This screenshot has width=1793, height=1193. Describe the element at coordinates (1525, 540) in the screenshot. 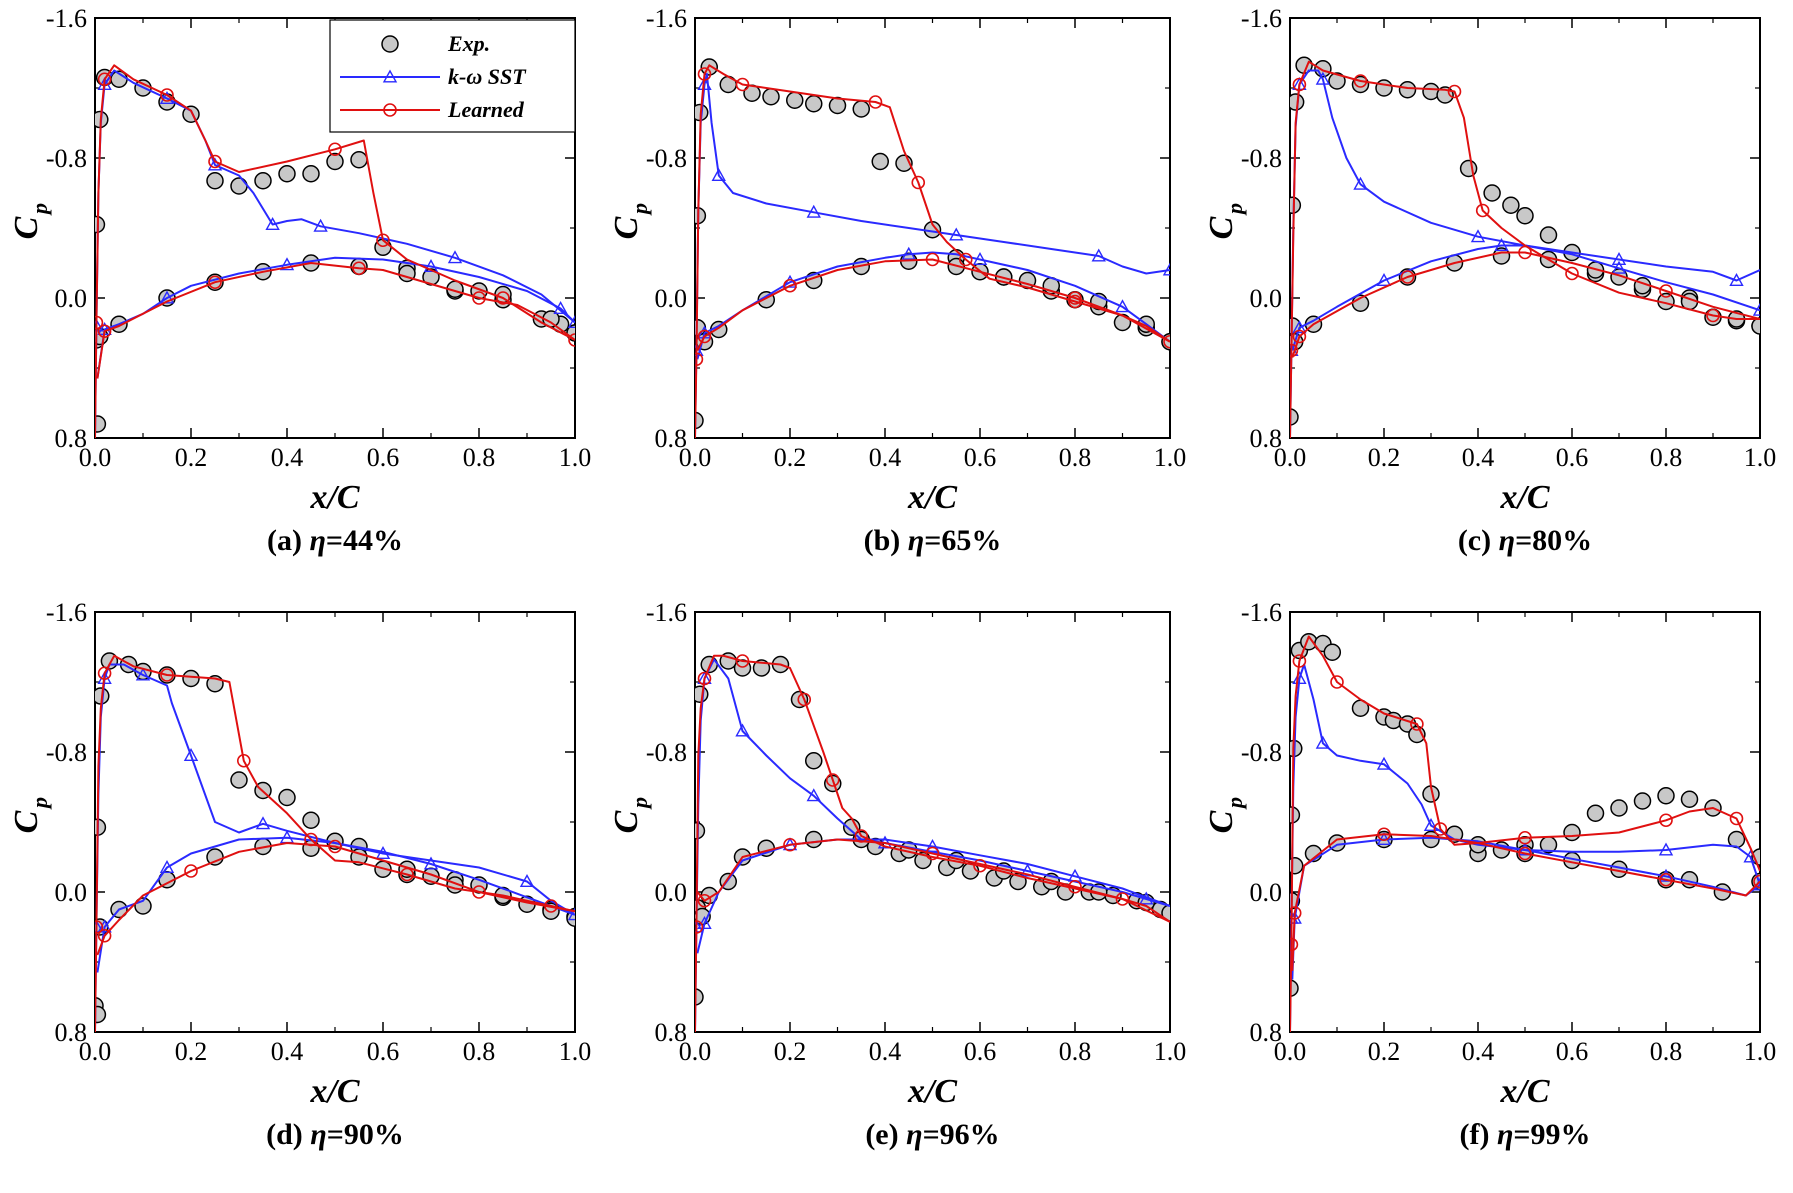

I see `panel-caption: (c) η=80%` at that location.